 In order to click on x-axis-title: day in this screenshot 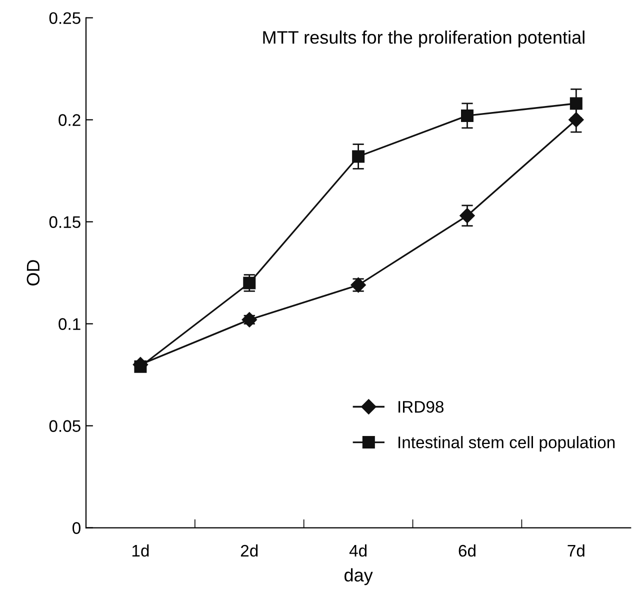, I will do `click(358, 577)`.